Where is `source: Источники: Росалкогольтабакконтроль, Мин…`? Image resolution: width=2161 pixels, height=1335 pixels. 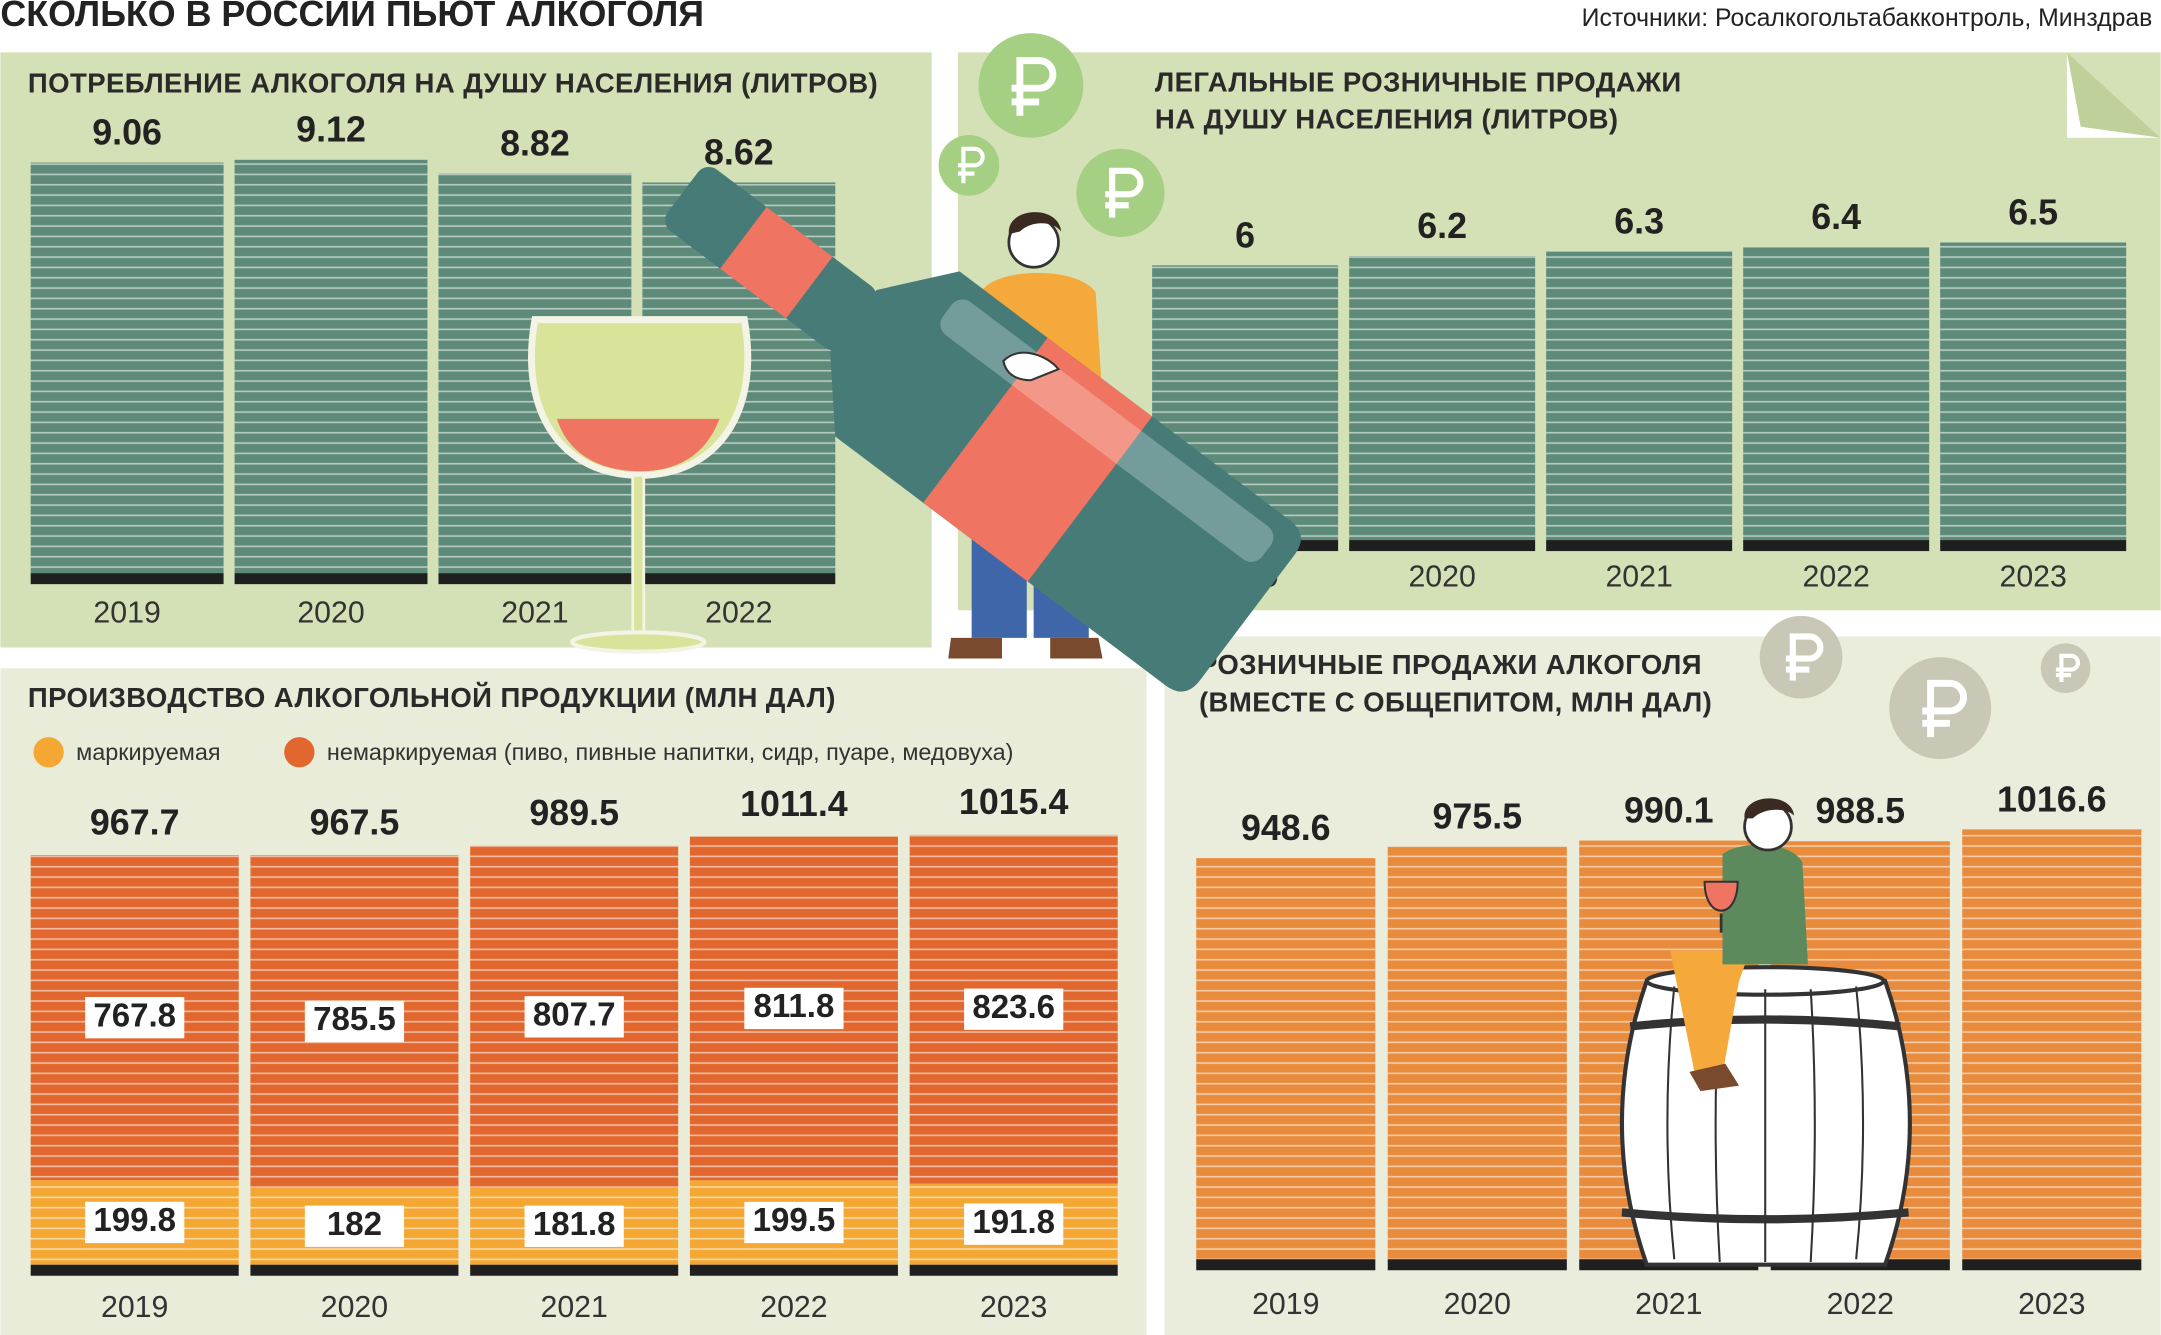 source: Источники: Росалкогольтабакконтроль, Мин… is located at coordinates (1867, 18).